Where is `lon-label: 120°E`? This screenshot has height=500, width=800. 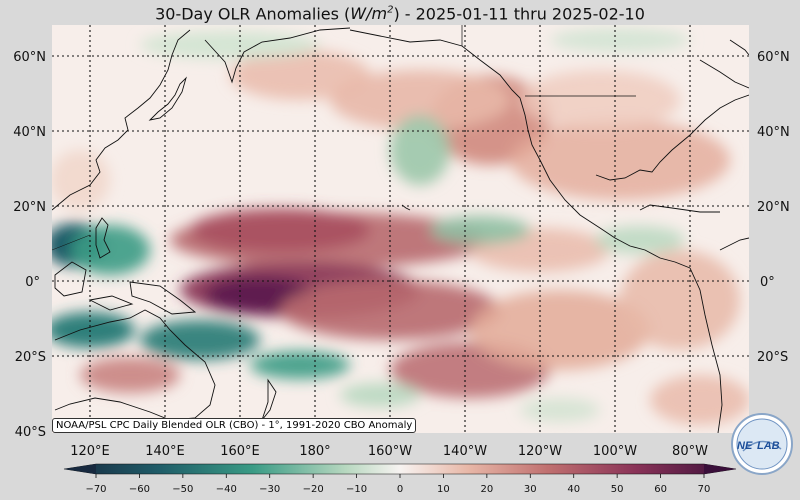
lon-label: 120°E is located at coordinates (90, 451).